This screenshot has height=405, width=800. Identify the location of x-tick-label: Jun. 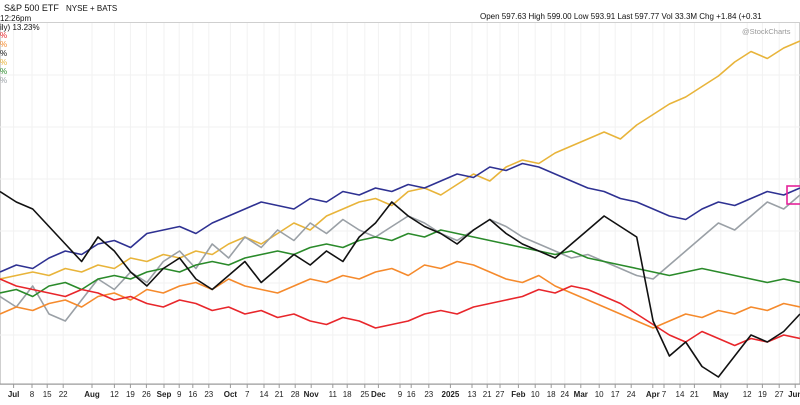
(794, 394).